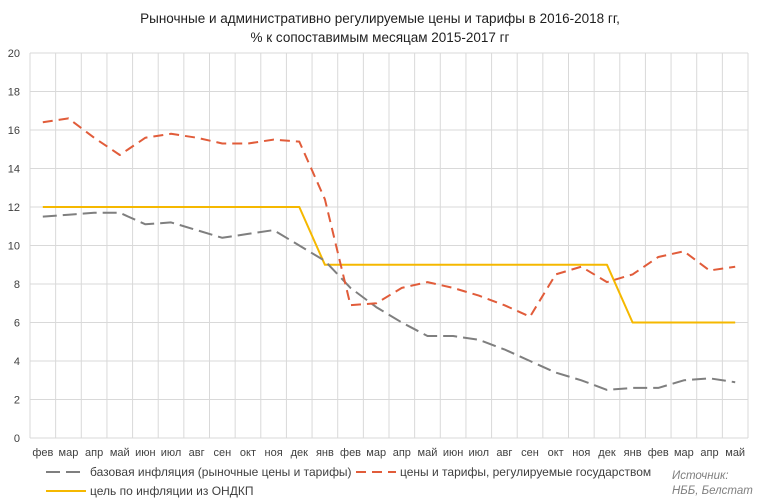 This screenshot has width=760, height=504. I want to click on y-tick-label: 2, so click(17, 401).